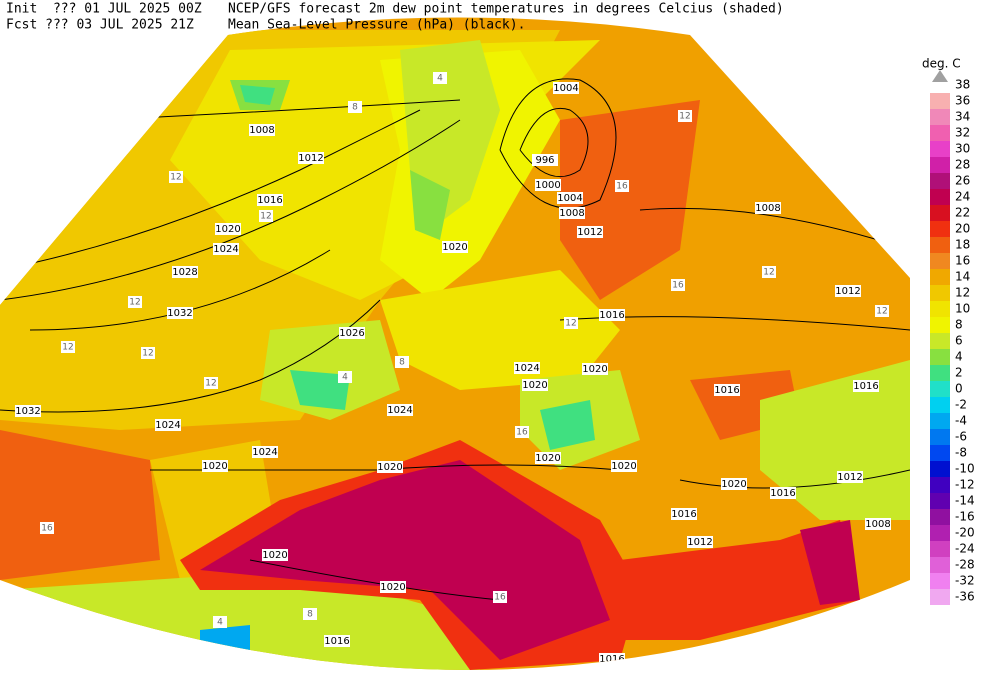 The width and height of the screenshot is (1000, 684). I want to click on init-line: Init ??? 01 JUL 2025 00Z, so click(104, 9).